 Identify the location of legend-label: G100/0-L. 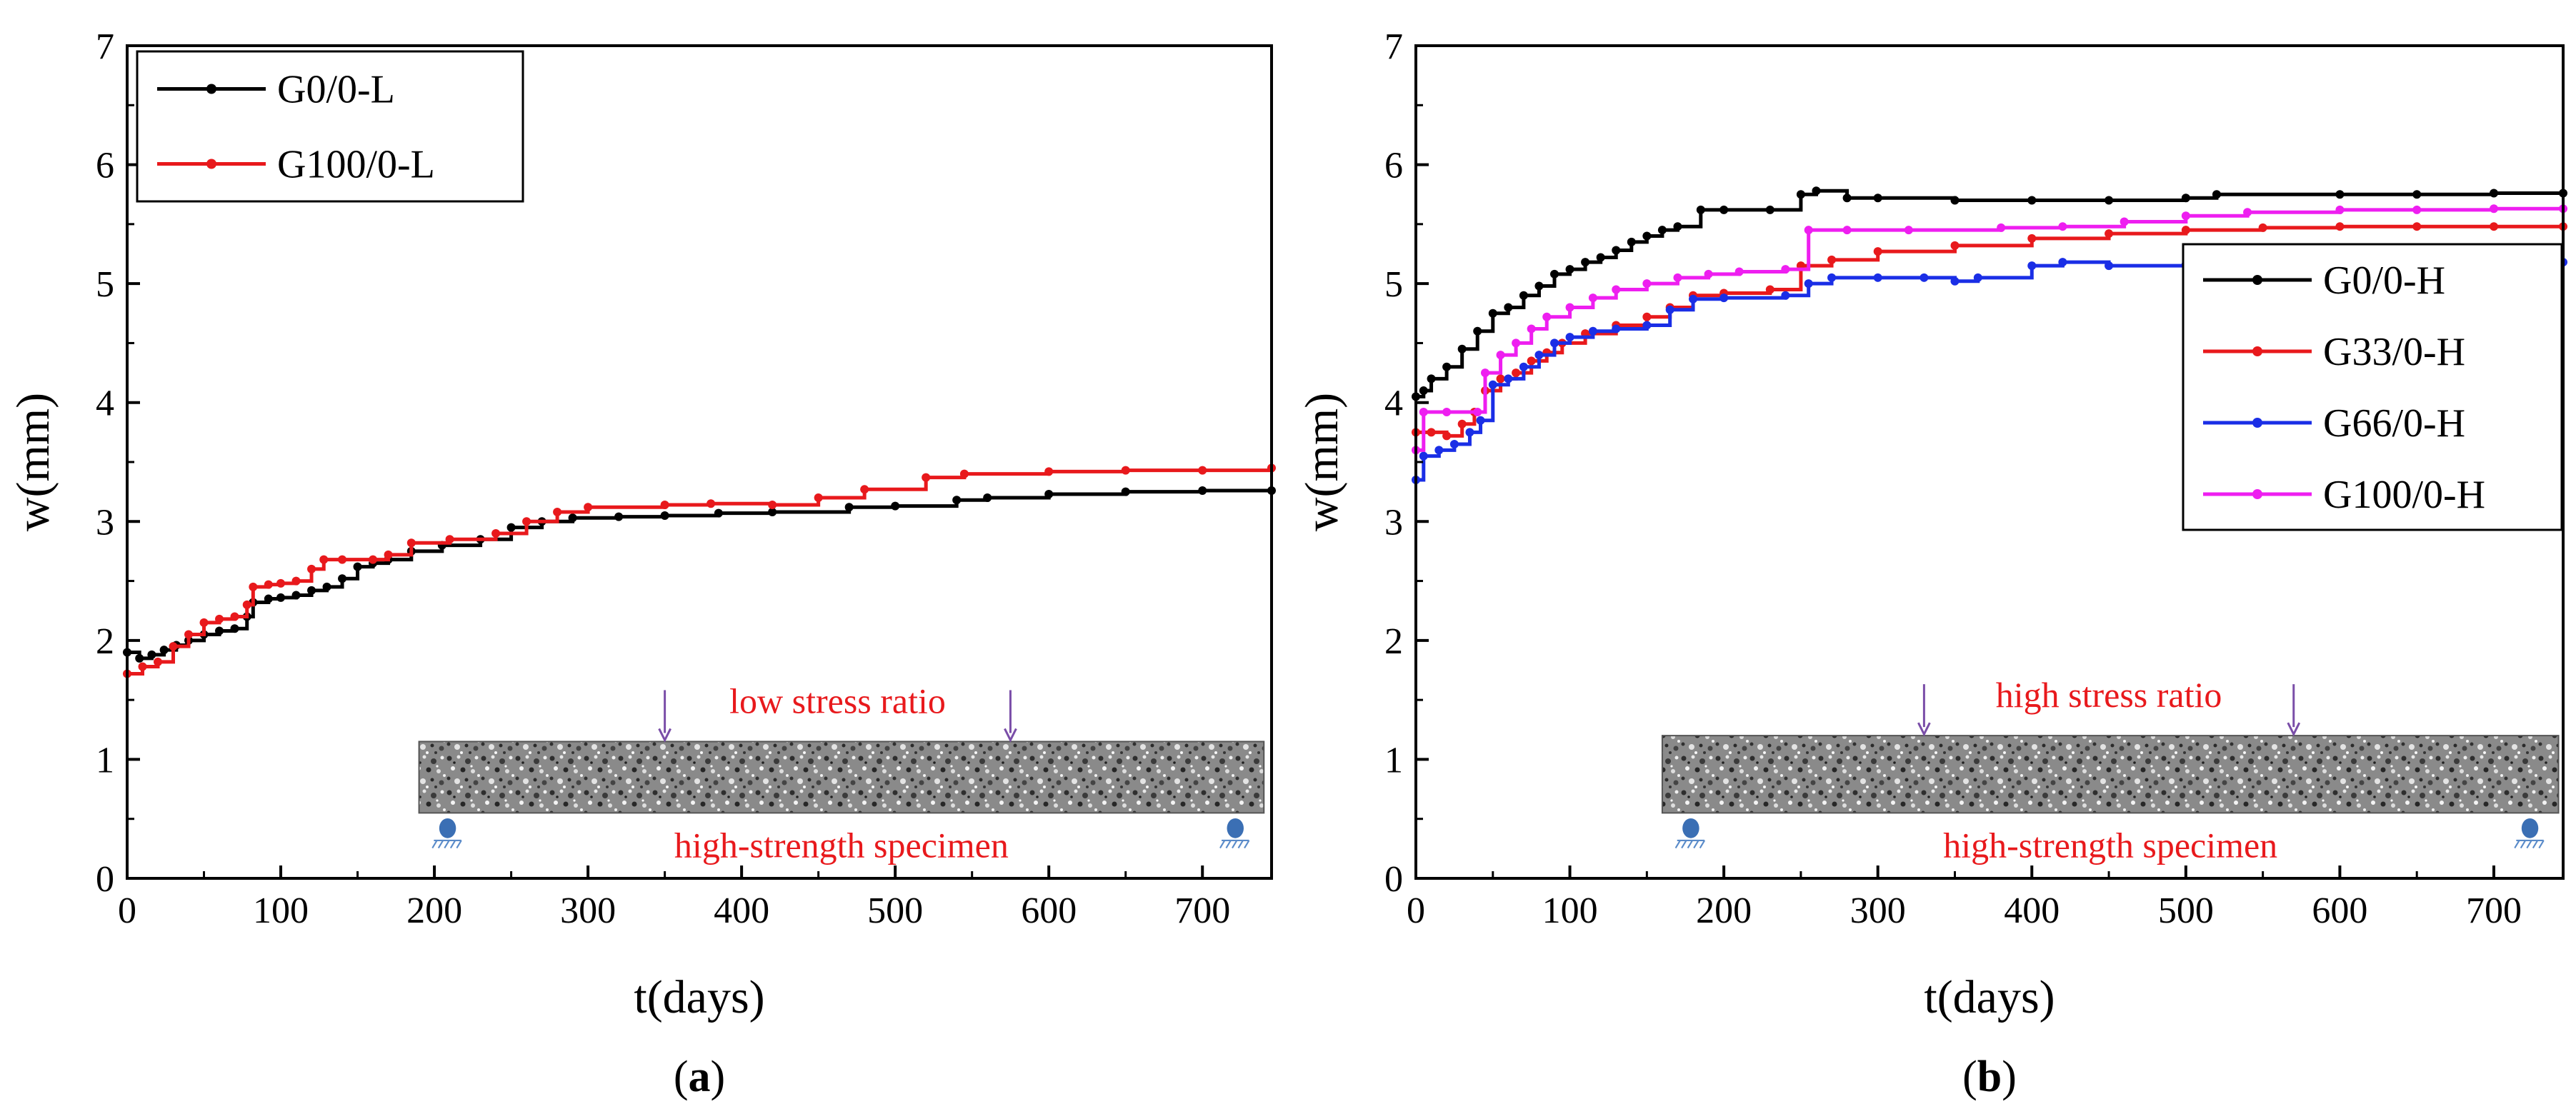
(356, 165).